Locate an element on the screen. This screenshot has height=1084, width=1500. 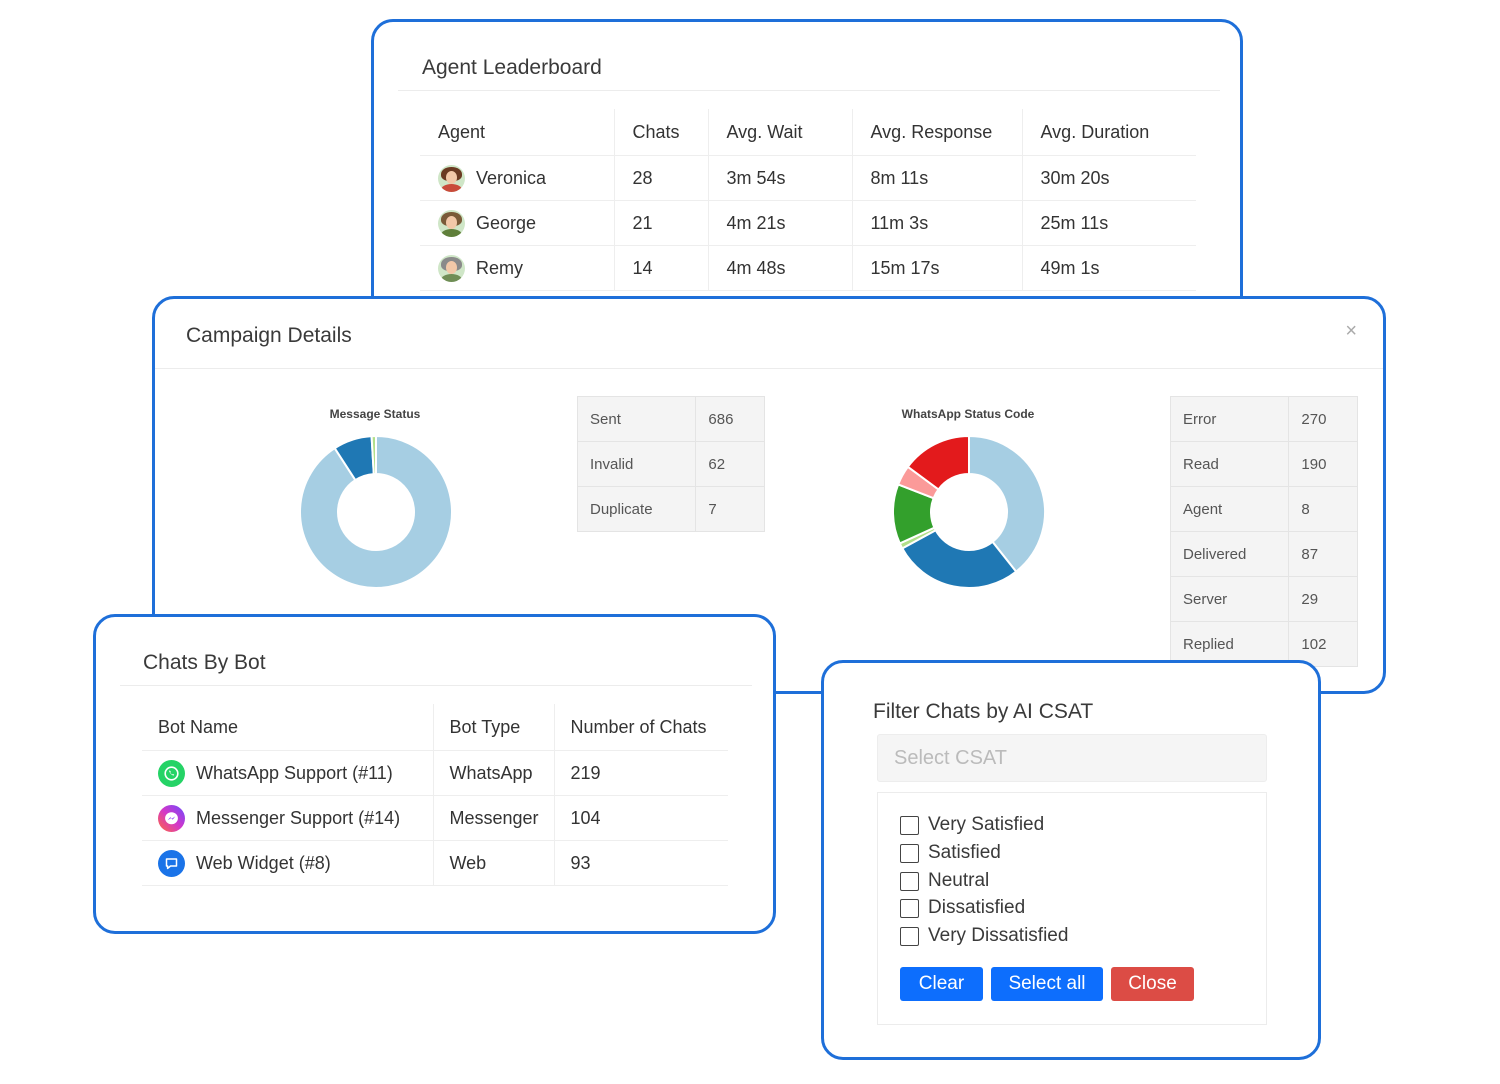
table-row: Messenger Support (#14) Messenger 104 is located at coordinates (435, 818).